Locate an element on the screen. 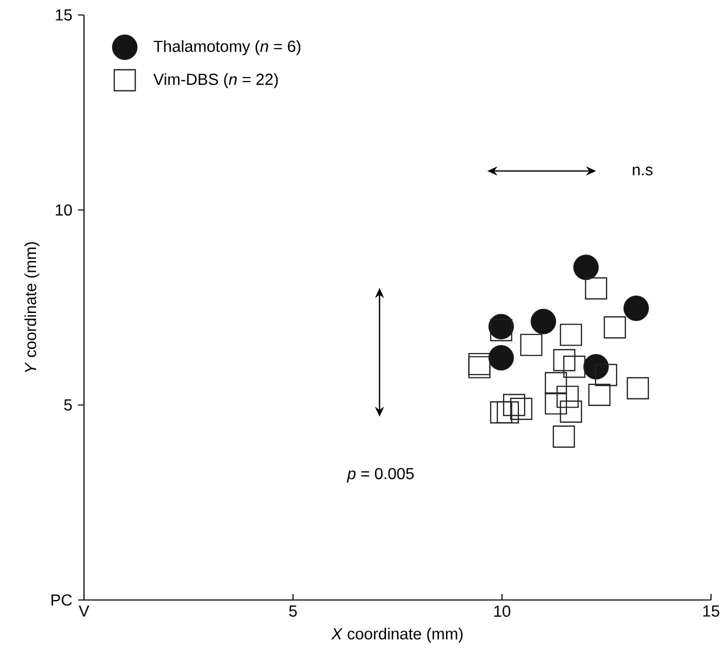  x-tick-label: V is located at coordinates (84, 611).